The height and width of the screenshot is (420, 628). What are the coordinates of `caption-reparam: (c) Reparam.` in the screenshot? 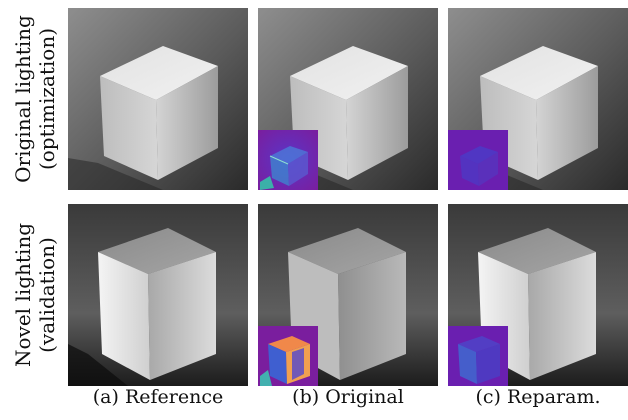 It's located at (538, 397).